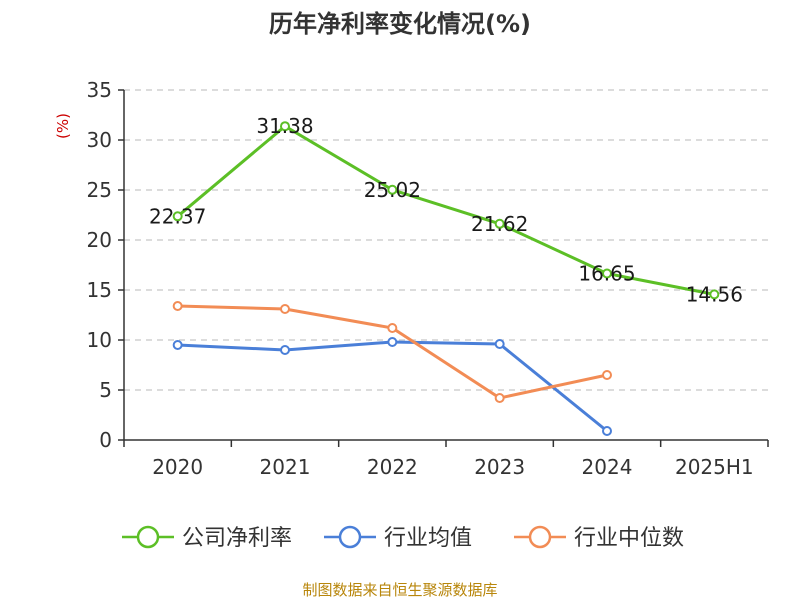 The height and width of the screenshot is (600, 800). What do you see at coordinates (99, 290) in the screenshot?
I see `y-tick-label: 15` at bounding box center [99, 290].